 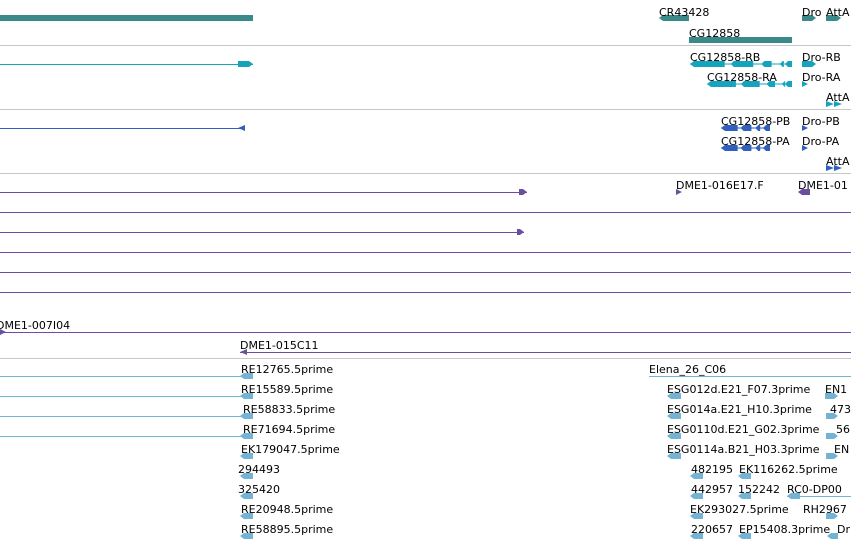 I want to click on feature: Dr, so click(x=838, y=531).